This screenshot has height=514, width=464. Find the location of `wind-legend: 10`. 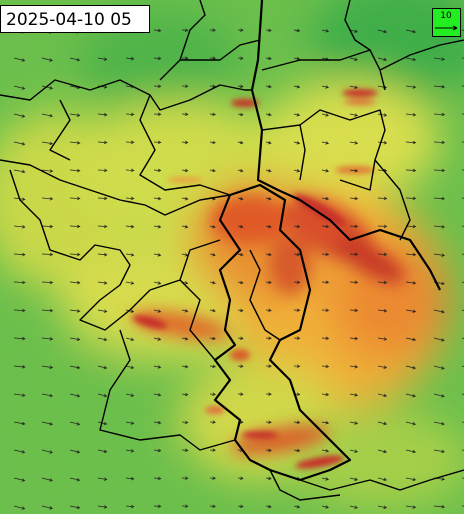

wind-legend: 10 is located at coordinates (446, 22).